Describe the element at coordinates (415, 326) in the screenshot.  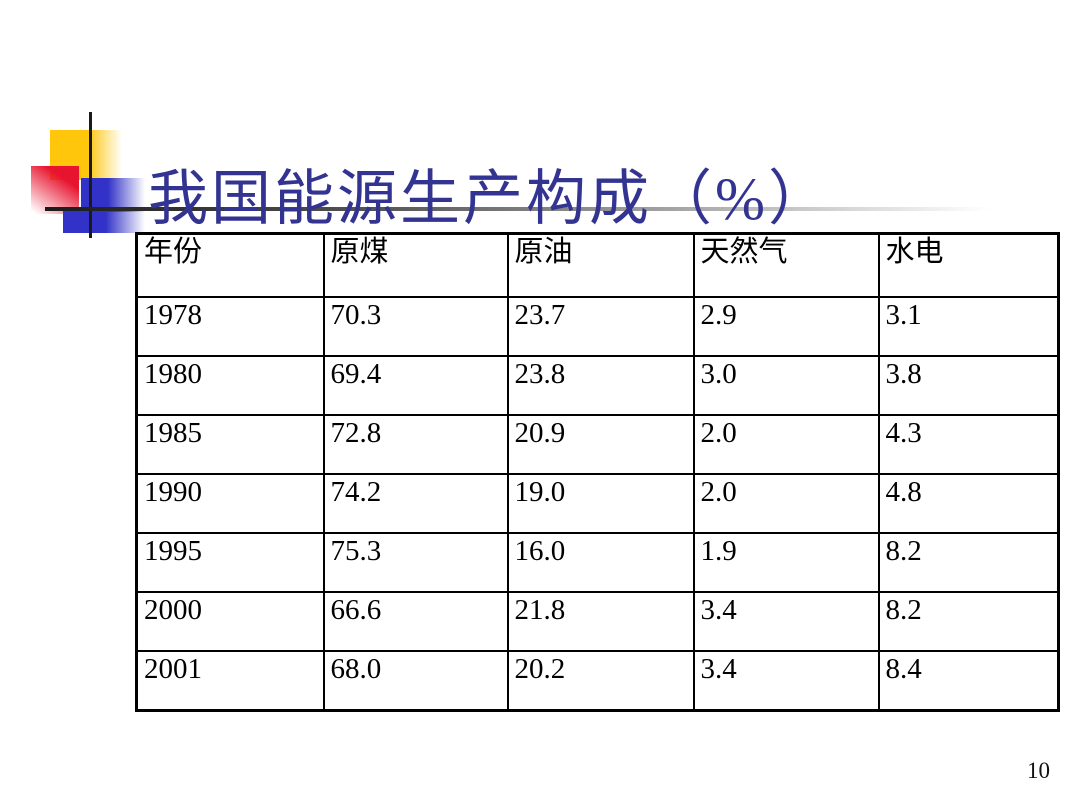
I see `table-cell: 70.3` at that location.